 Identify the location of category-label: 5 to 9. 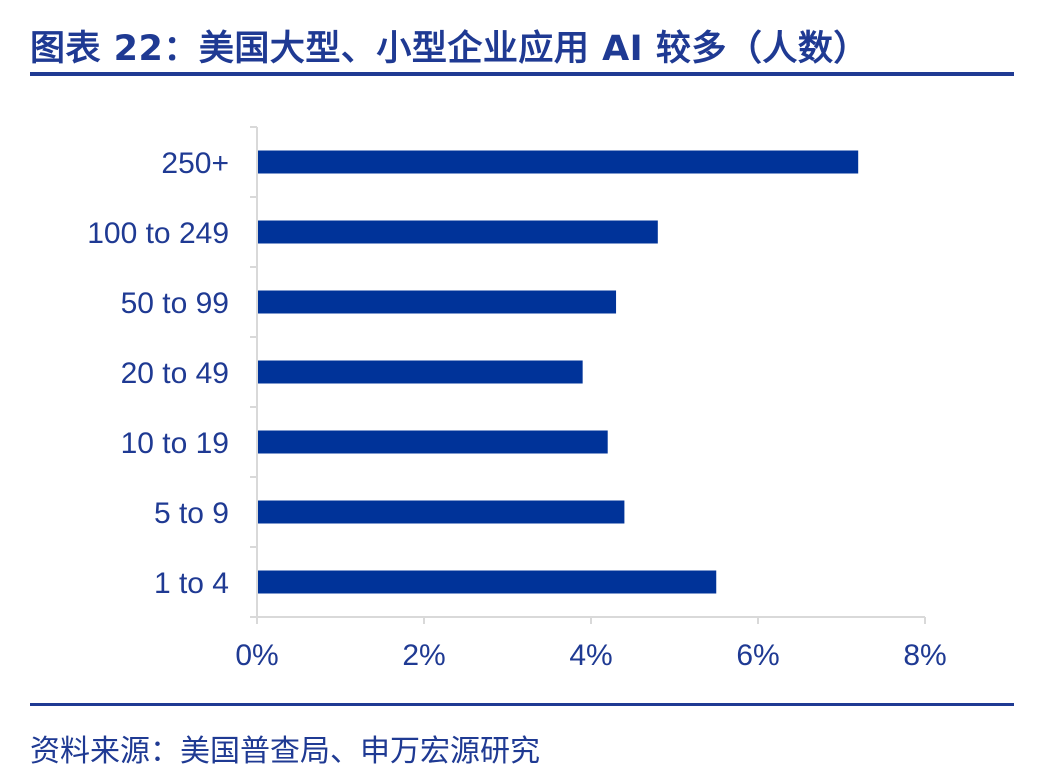
(191, 513).